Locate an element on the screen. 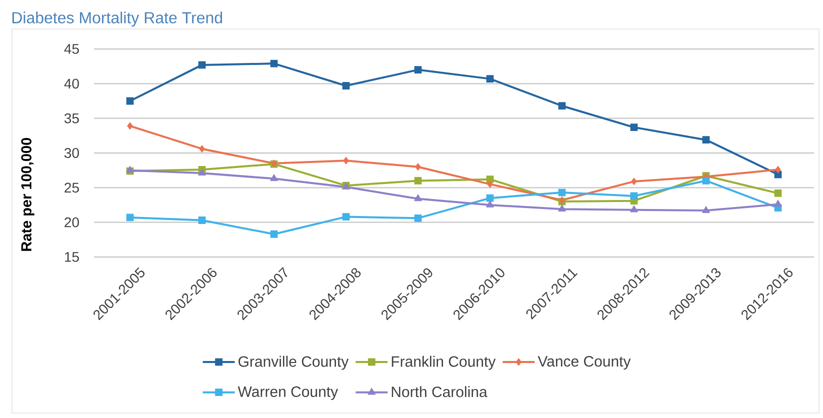 The height and width of the screenshot is (418, 823). legend-label: Granville County is located at coordinates (293, 363).